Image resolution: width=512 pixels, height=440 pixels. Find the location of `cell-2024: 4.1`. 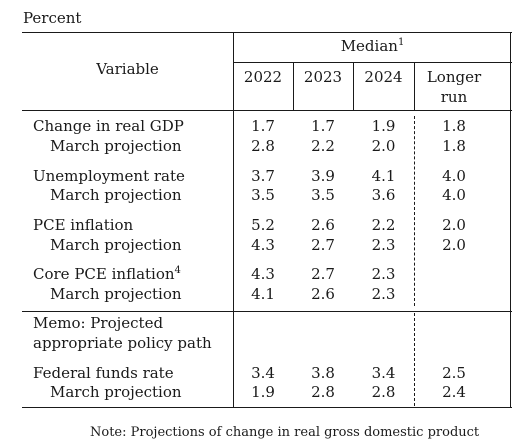

cell-2024: 4.1 is located at coordinates (383, 176).